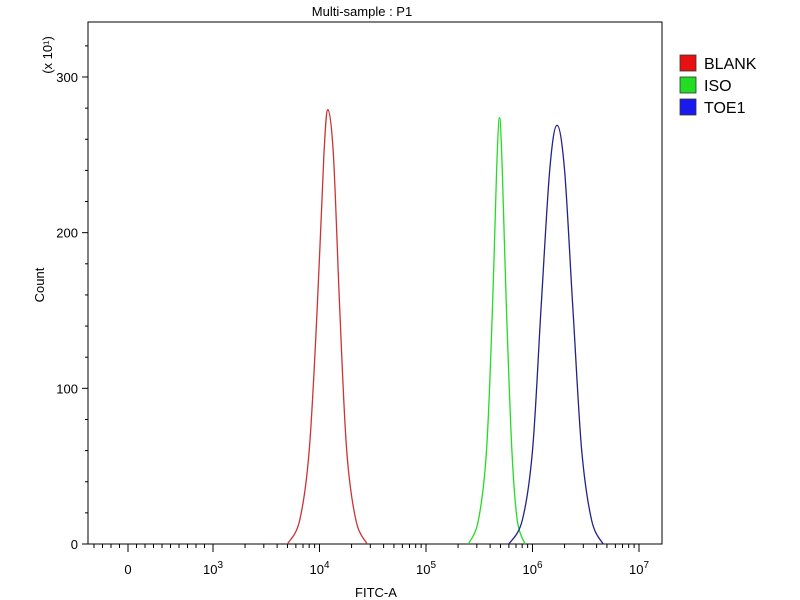  What do you see at coordinates (688, 85) in the screenshot?
I see `legend-swatch-iso` at bounding box center [688, 85].